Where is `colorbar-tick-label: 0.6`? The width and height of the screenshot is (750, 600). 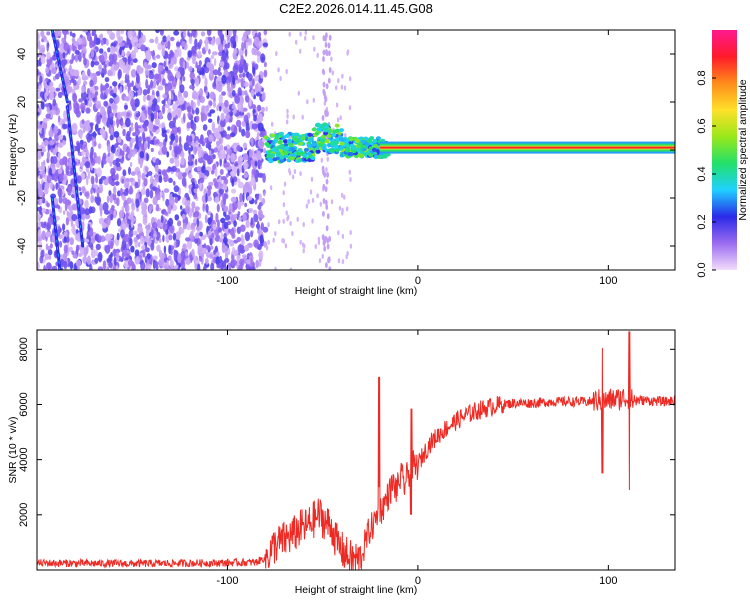
colorbar-tick-label: 0.6 is located at coordinates (702, 125).